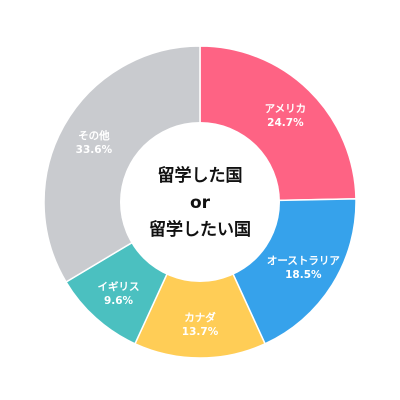 The image size is (400, 400). Describe the element at coordinates (200, 175) in the screenshot. I see `center-label-line-1: 留学した国` at that location.